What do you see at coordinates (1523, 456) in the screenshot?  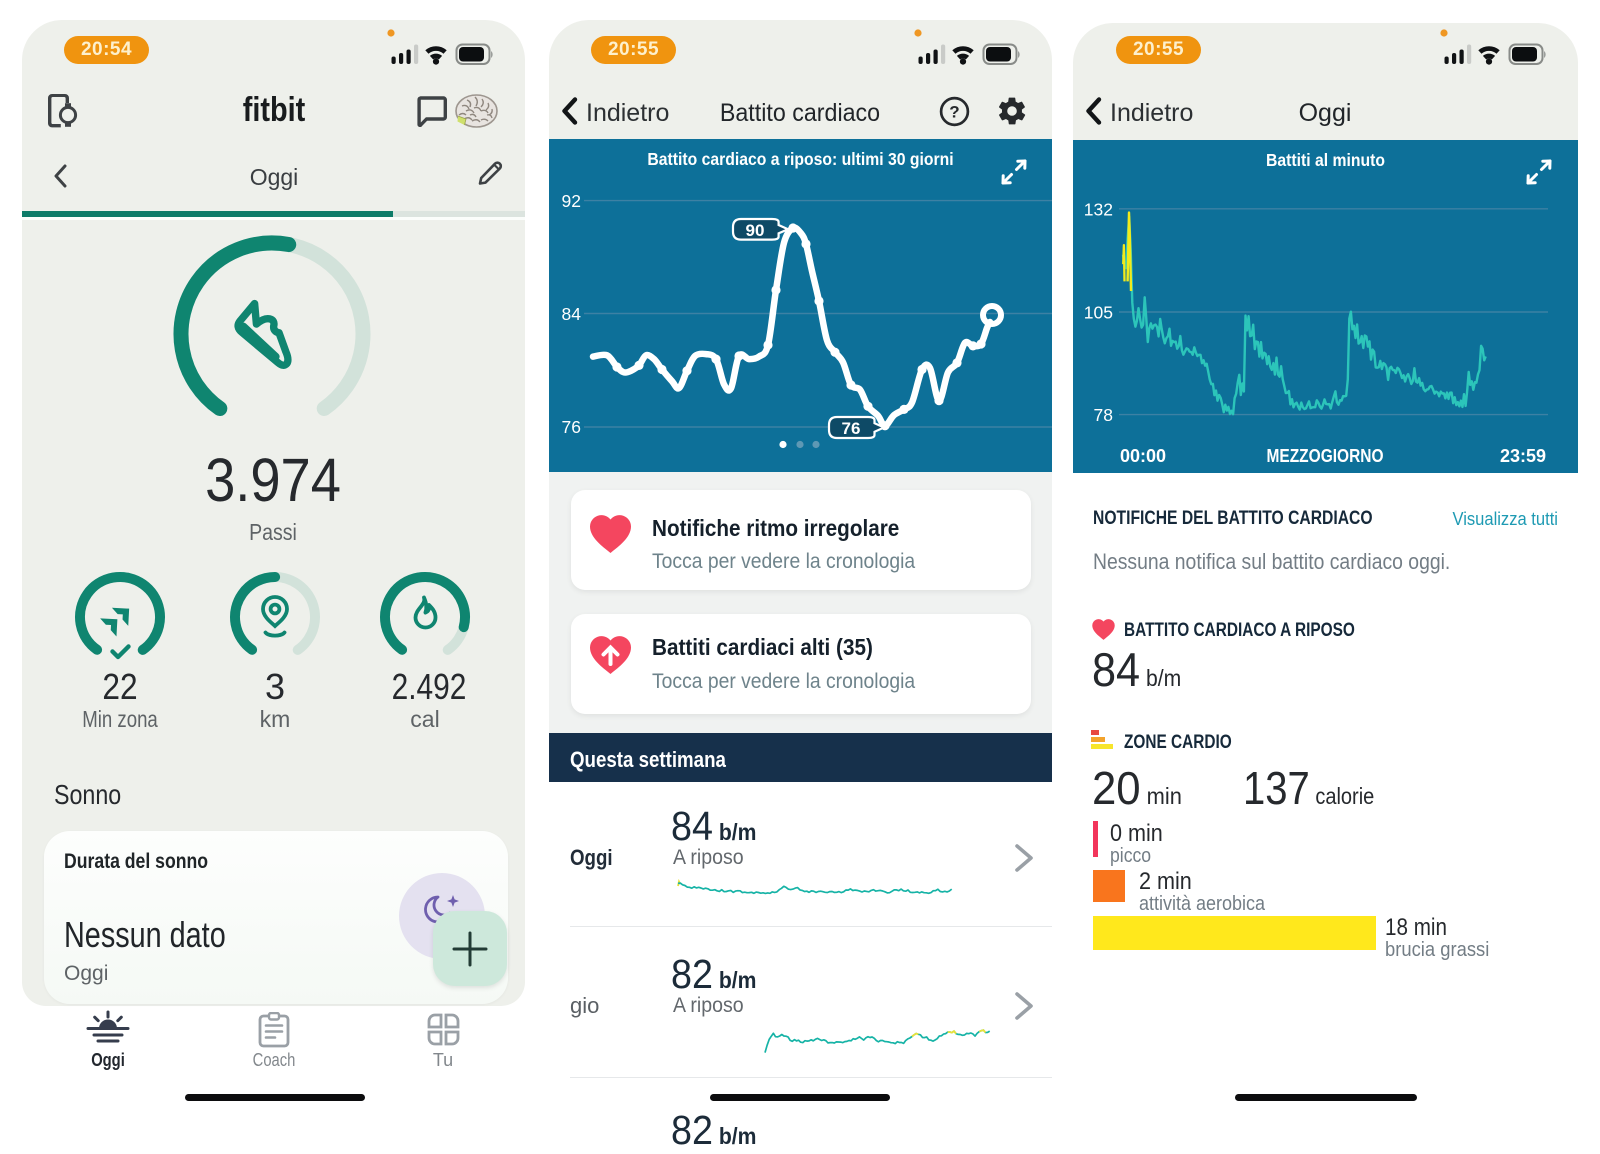 I see `svg-text: 23:59` at bounding box center [1523, 456].